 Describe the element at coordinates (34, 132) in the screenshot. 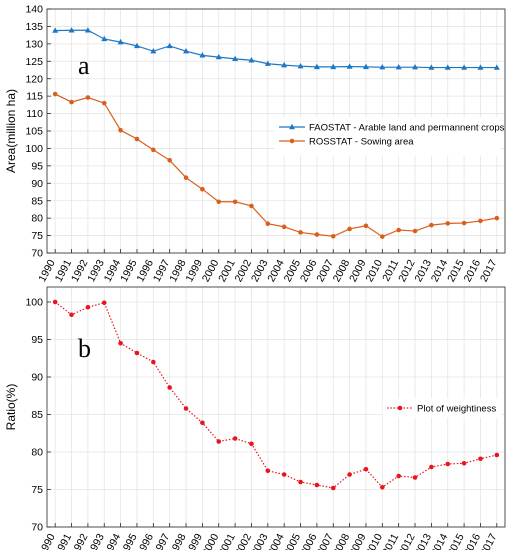

I see `y-tick-label: 105` at that location.